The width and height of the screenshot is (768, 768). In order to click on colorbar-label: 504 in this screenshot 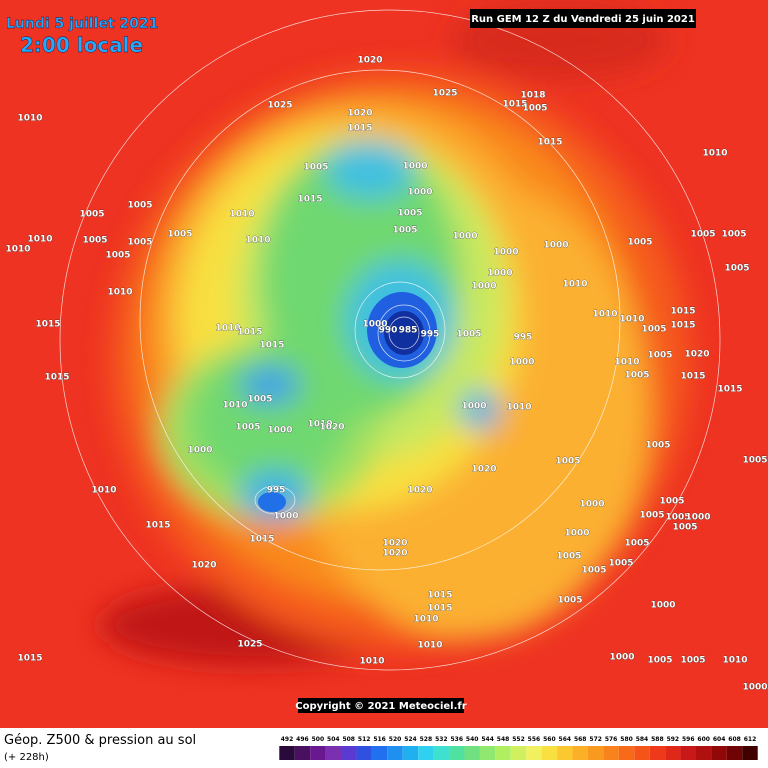, I will do `click(333, 739)`.